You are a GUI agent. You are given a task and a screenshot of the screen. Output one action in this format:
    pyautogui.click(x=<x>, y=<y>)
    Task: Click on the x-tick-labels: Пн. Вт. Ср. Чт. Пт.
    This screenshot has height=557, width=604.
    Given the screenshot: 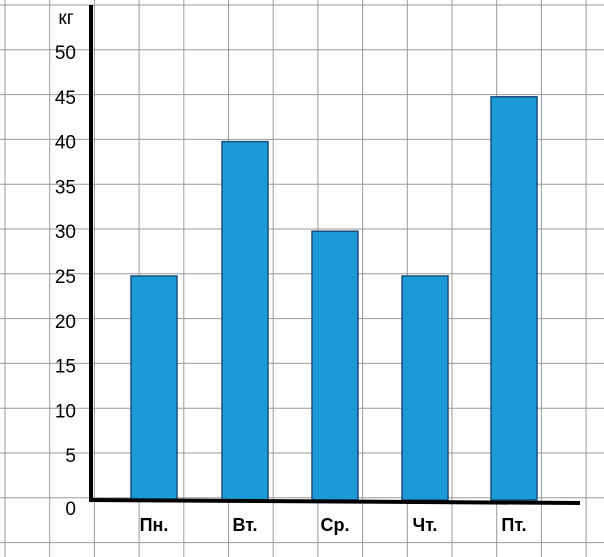 What is the action you would take?
    pyautogui.click(x=333, y=525)
    